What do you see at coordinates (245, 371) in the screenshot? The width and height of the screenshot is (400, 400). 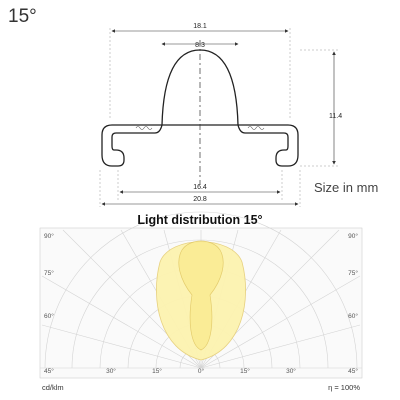 I see `angle-label-bottom-15-right: 15°` at bounding box center [245, 371].